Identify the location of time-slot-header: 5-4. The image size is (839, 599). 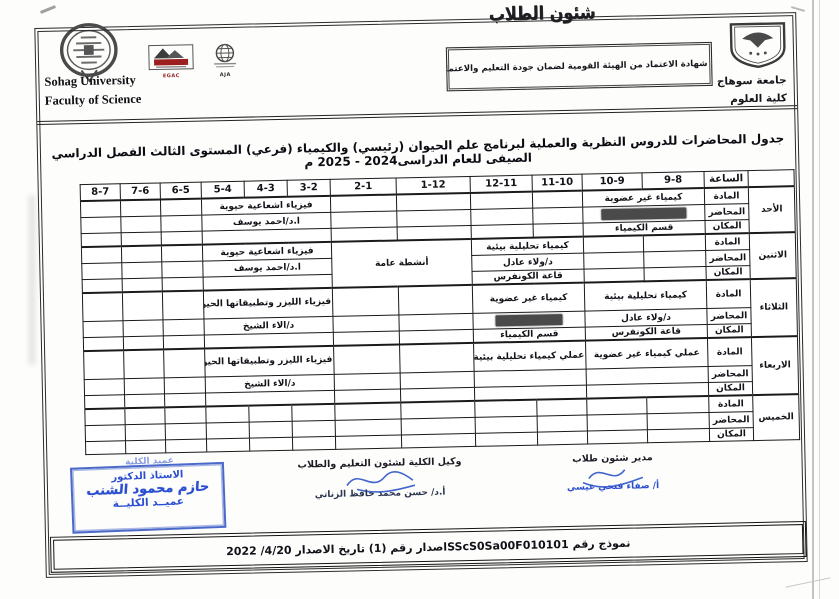
(223, 190).